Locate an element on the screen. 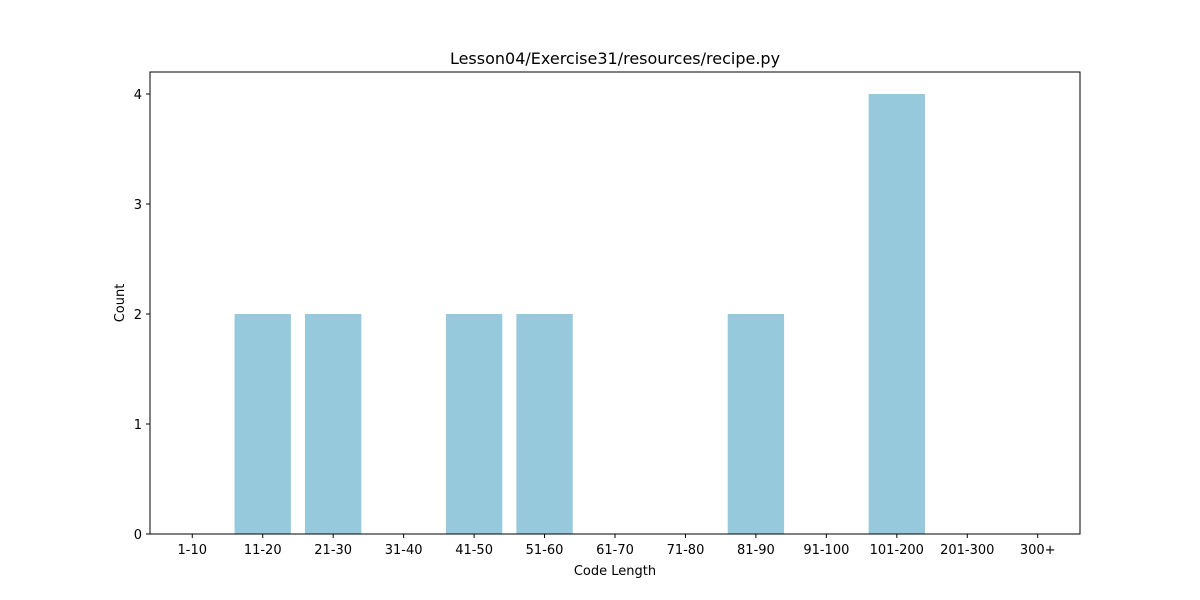  x-tick-label: 201-300 is located at coordinates (967, 550).